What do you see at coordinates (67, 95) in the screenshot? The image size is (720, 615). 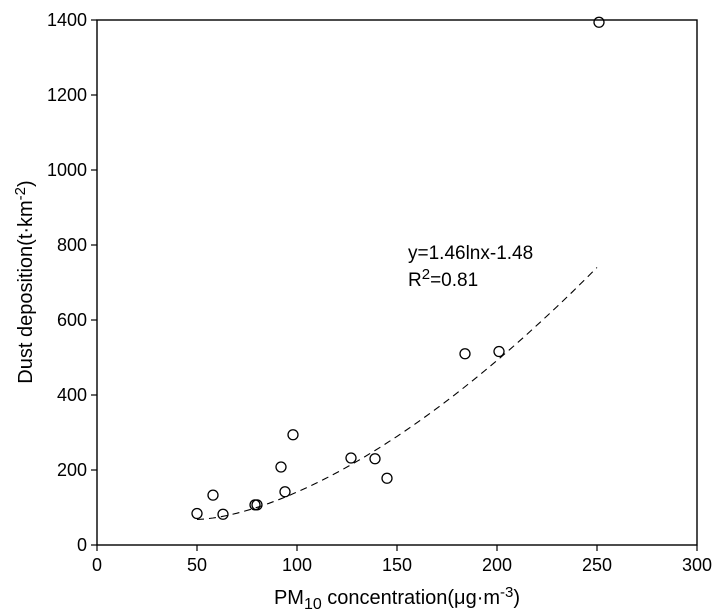 I see `y-tick-label: 1200` at bounding box center [67, 95].